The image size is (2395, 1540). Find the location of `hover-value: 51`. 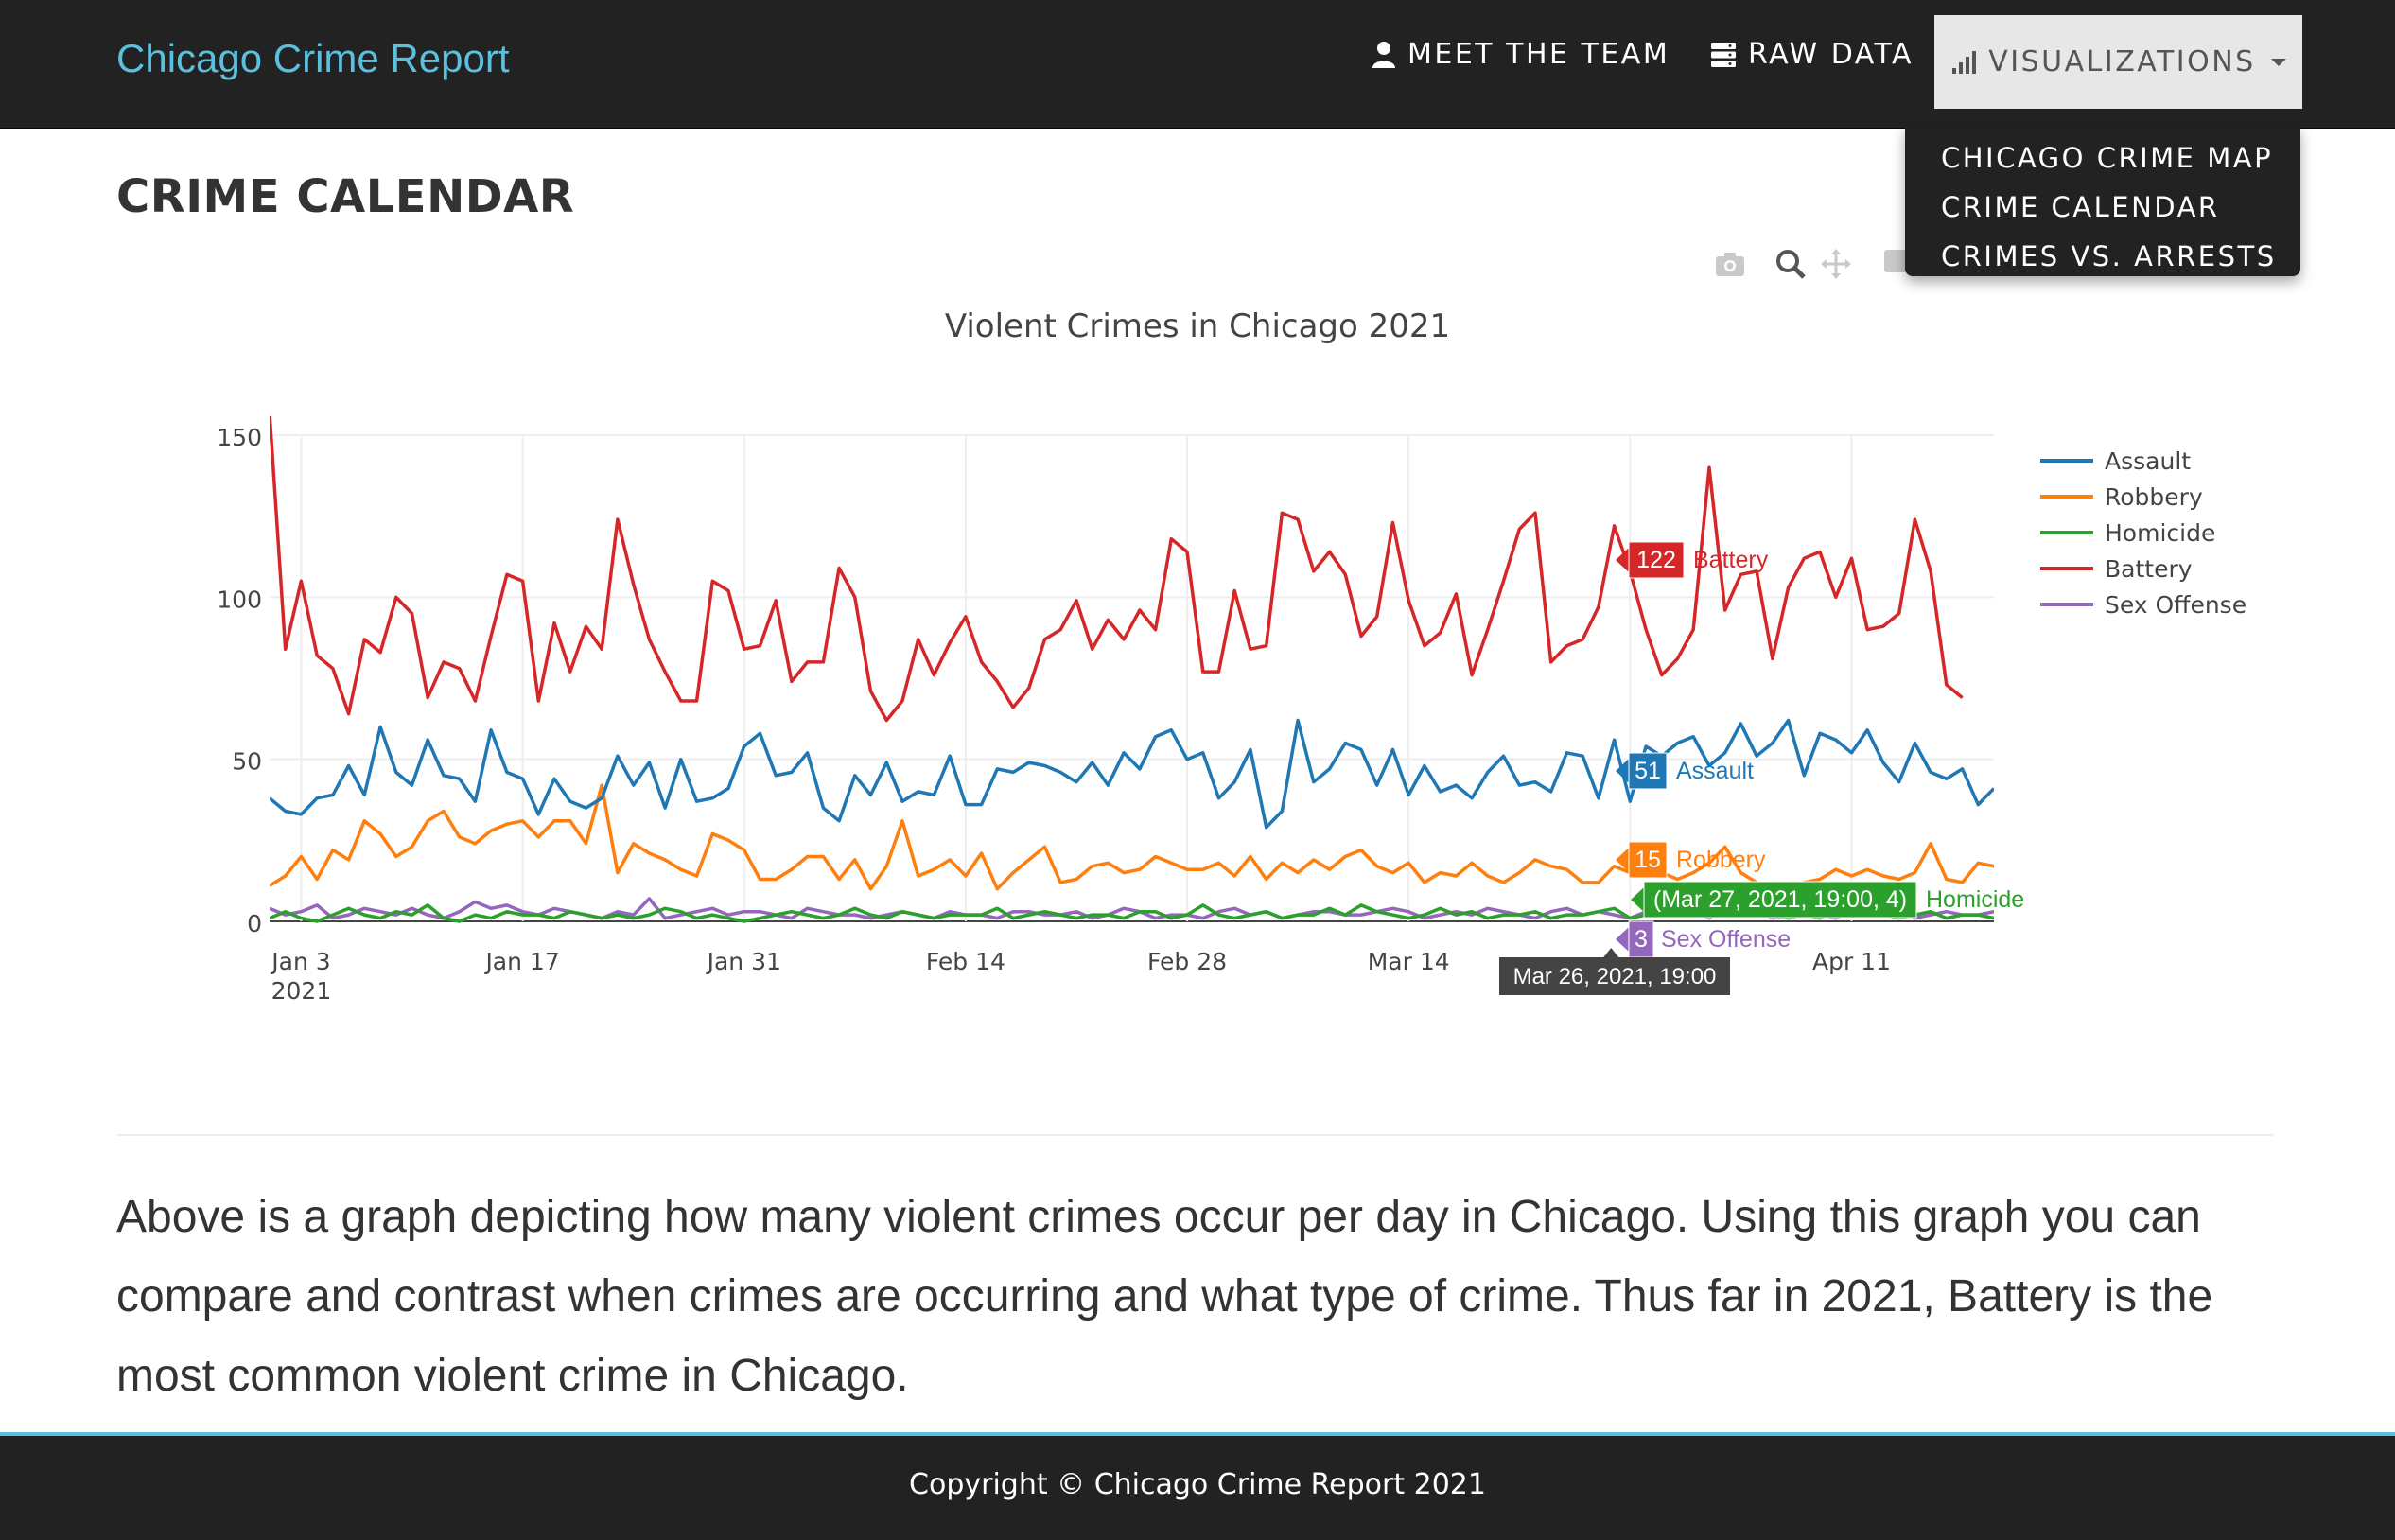

hover-value: 51 is located at coordinates (1648, 771).